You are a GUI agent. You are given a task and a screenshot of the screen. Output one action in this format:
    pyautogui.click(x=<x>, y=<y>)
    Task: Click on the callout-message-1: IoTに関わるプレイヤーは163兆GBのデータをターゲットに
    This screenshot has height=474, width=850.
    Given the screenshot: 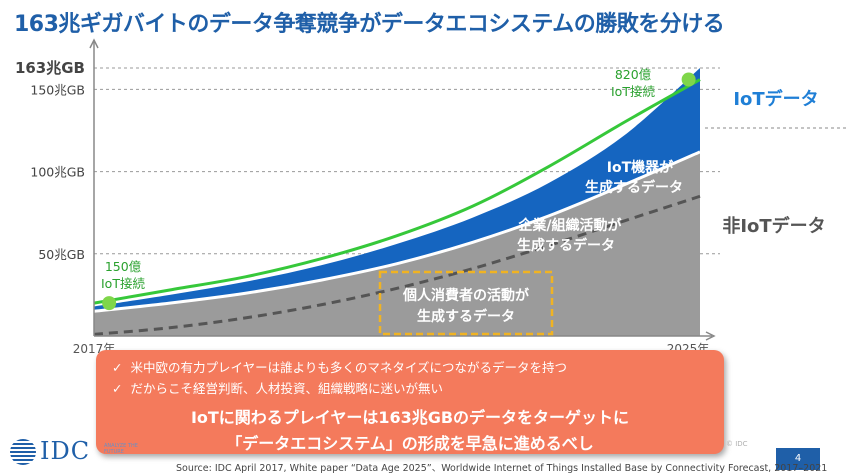 What is the action you would take?
    pyautogui.click(x=410, y=417)
    